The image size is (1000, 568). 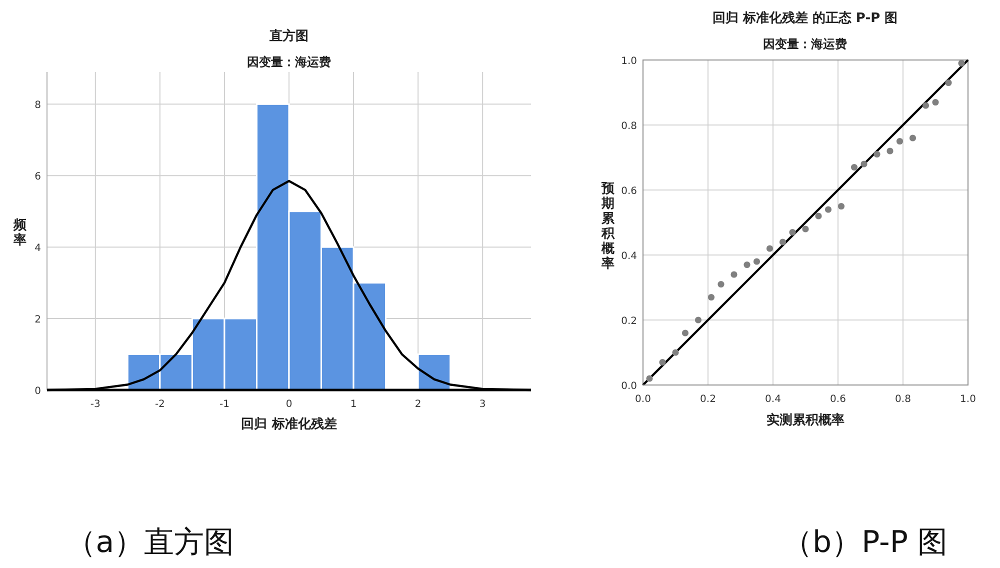 What do you see at coordinates (643, 399) in the screenshot?
I see `x-tick-label: 0.0` at bounding box center [643, 399].